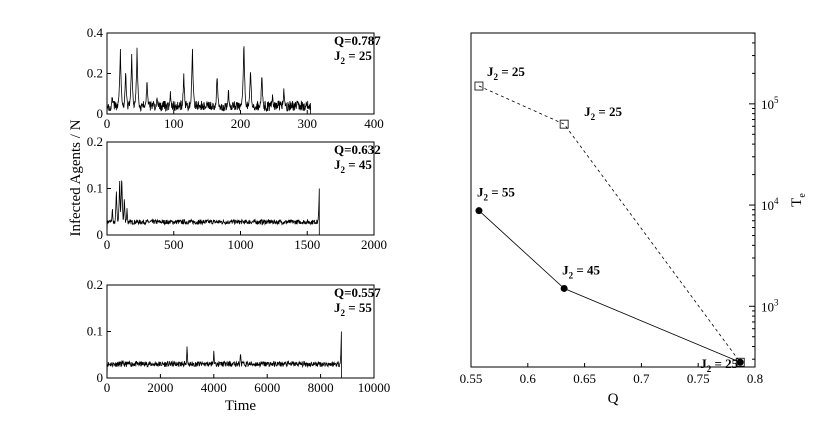 The image size is (830, 439). What do you see at coordinates (357, 149) in the screenshot?
I see `annotation-q: Q=0.632` at bounding box center [357, 149].